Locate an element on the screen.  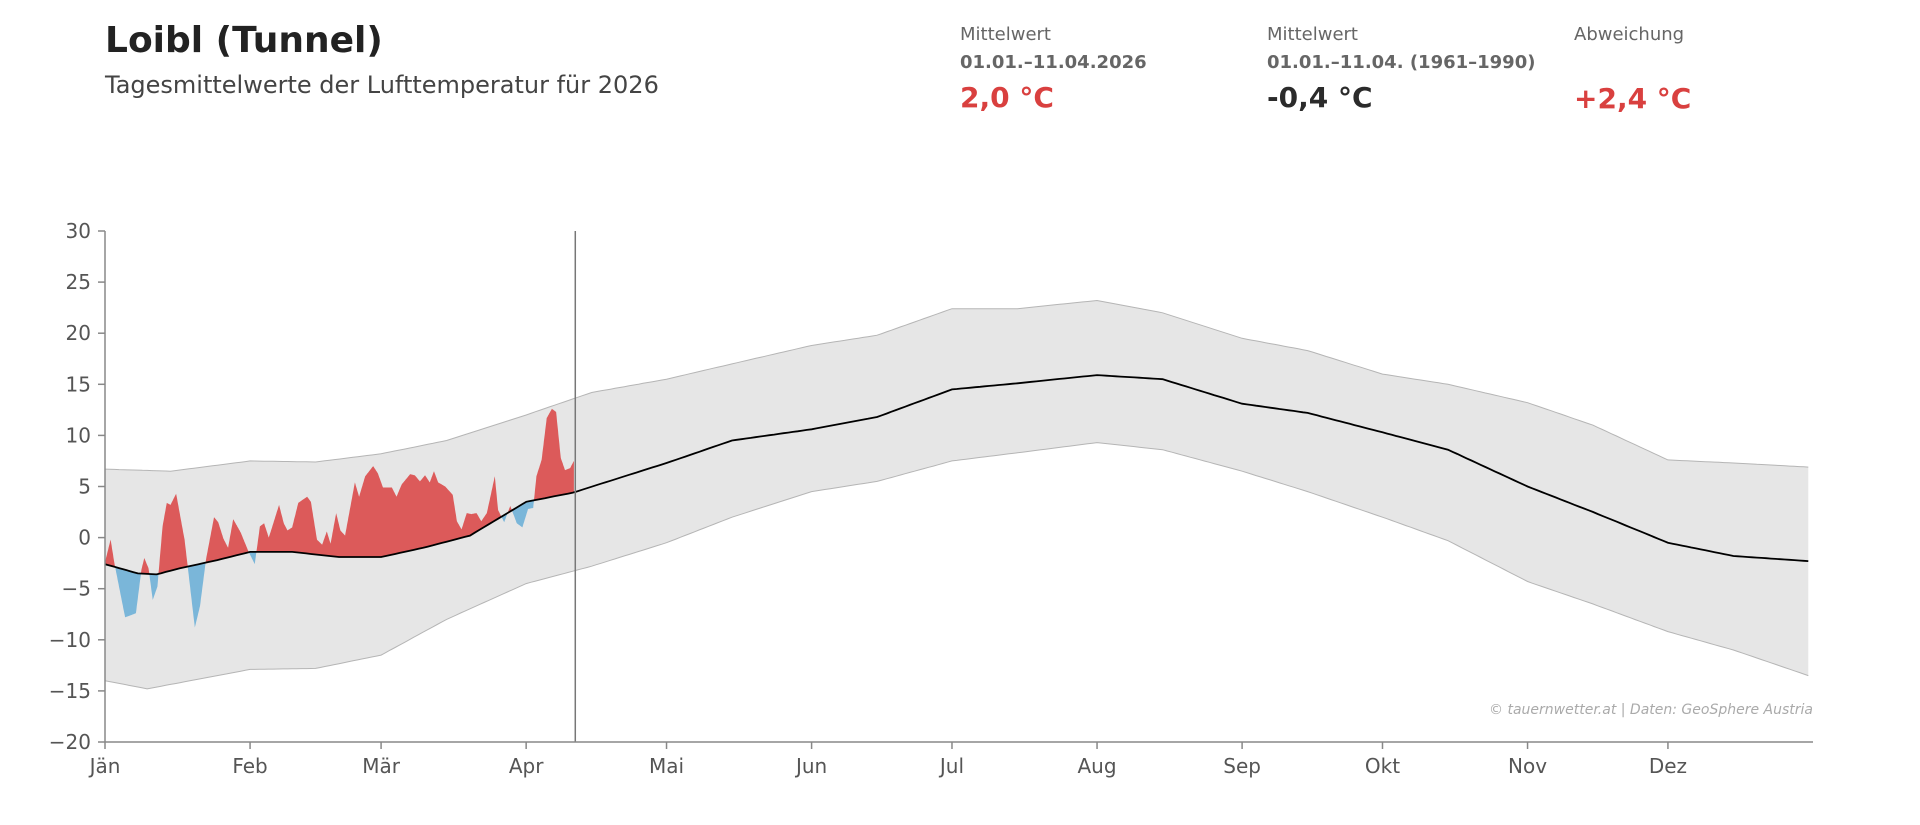
stat-period: 01.01.–11.04.2026 is located at coordinates (1053, 62).